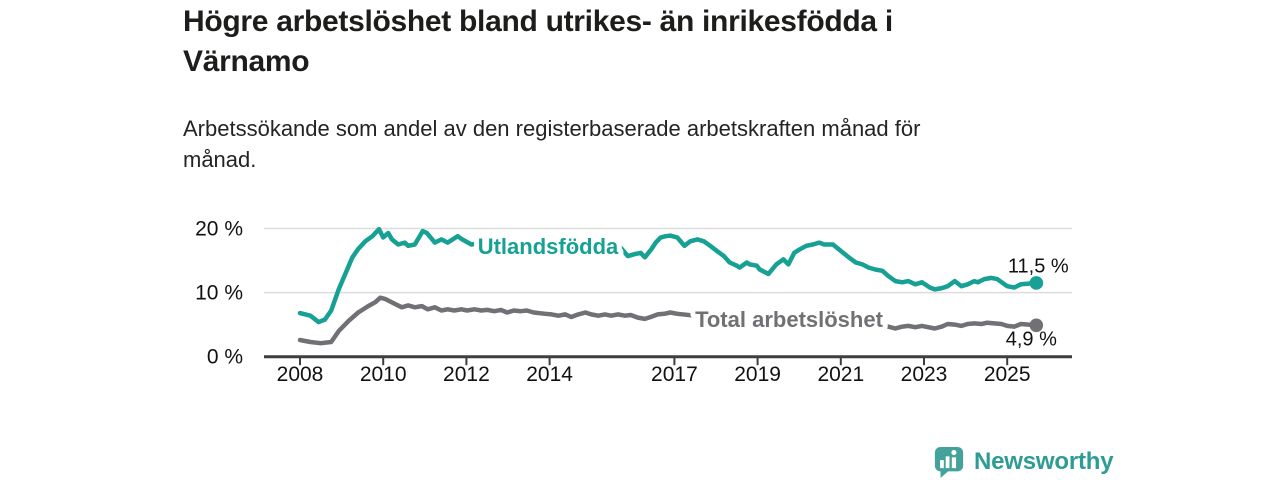 This screenshot has height=480, width=1280. Describe the element at coordinates (219, 229) in the screenshot. I see `y-axis-label: 20 %` at that location.